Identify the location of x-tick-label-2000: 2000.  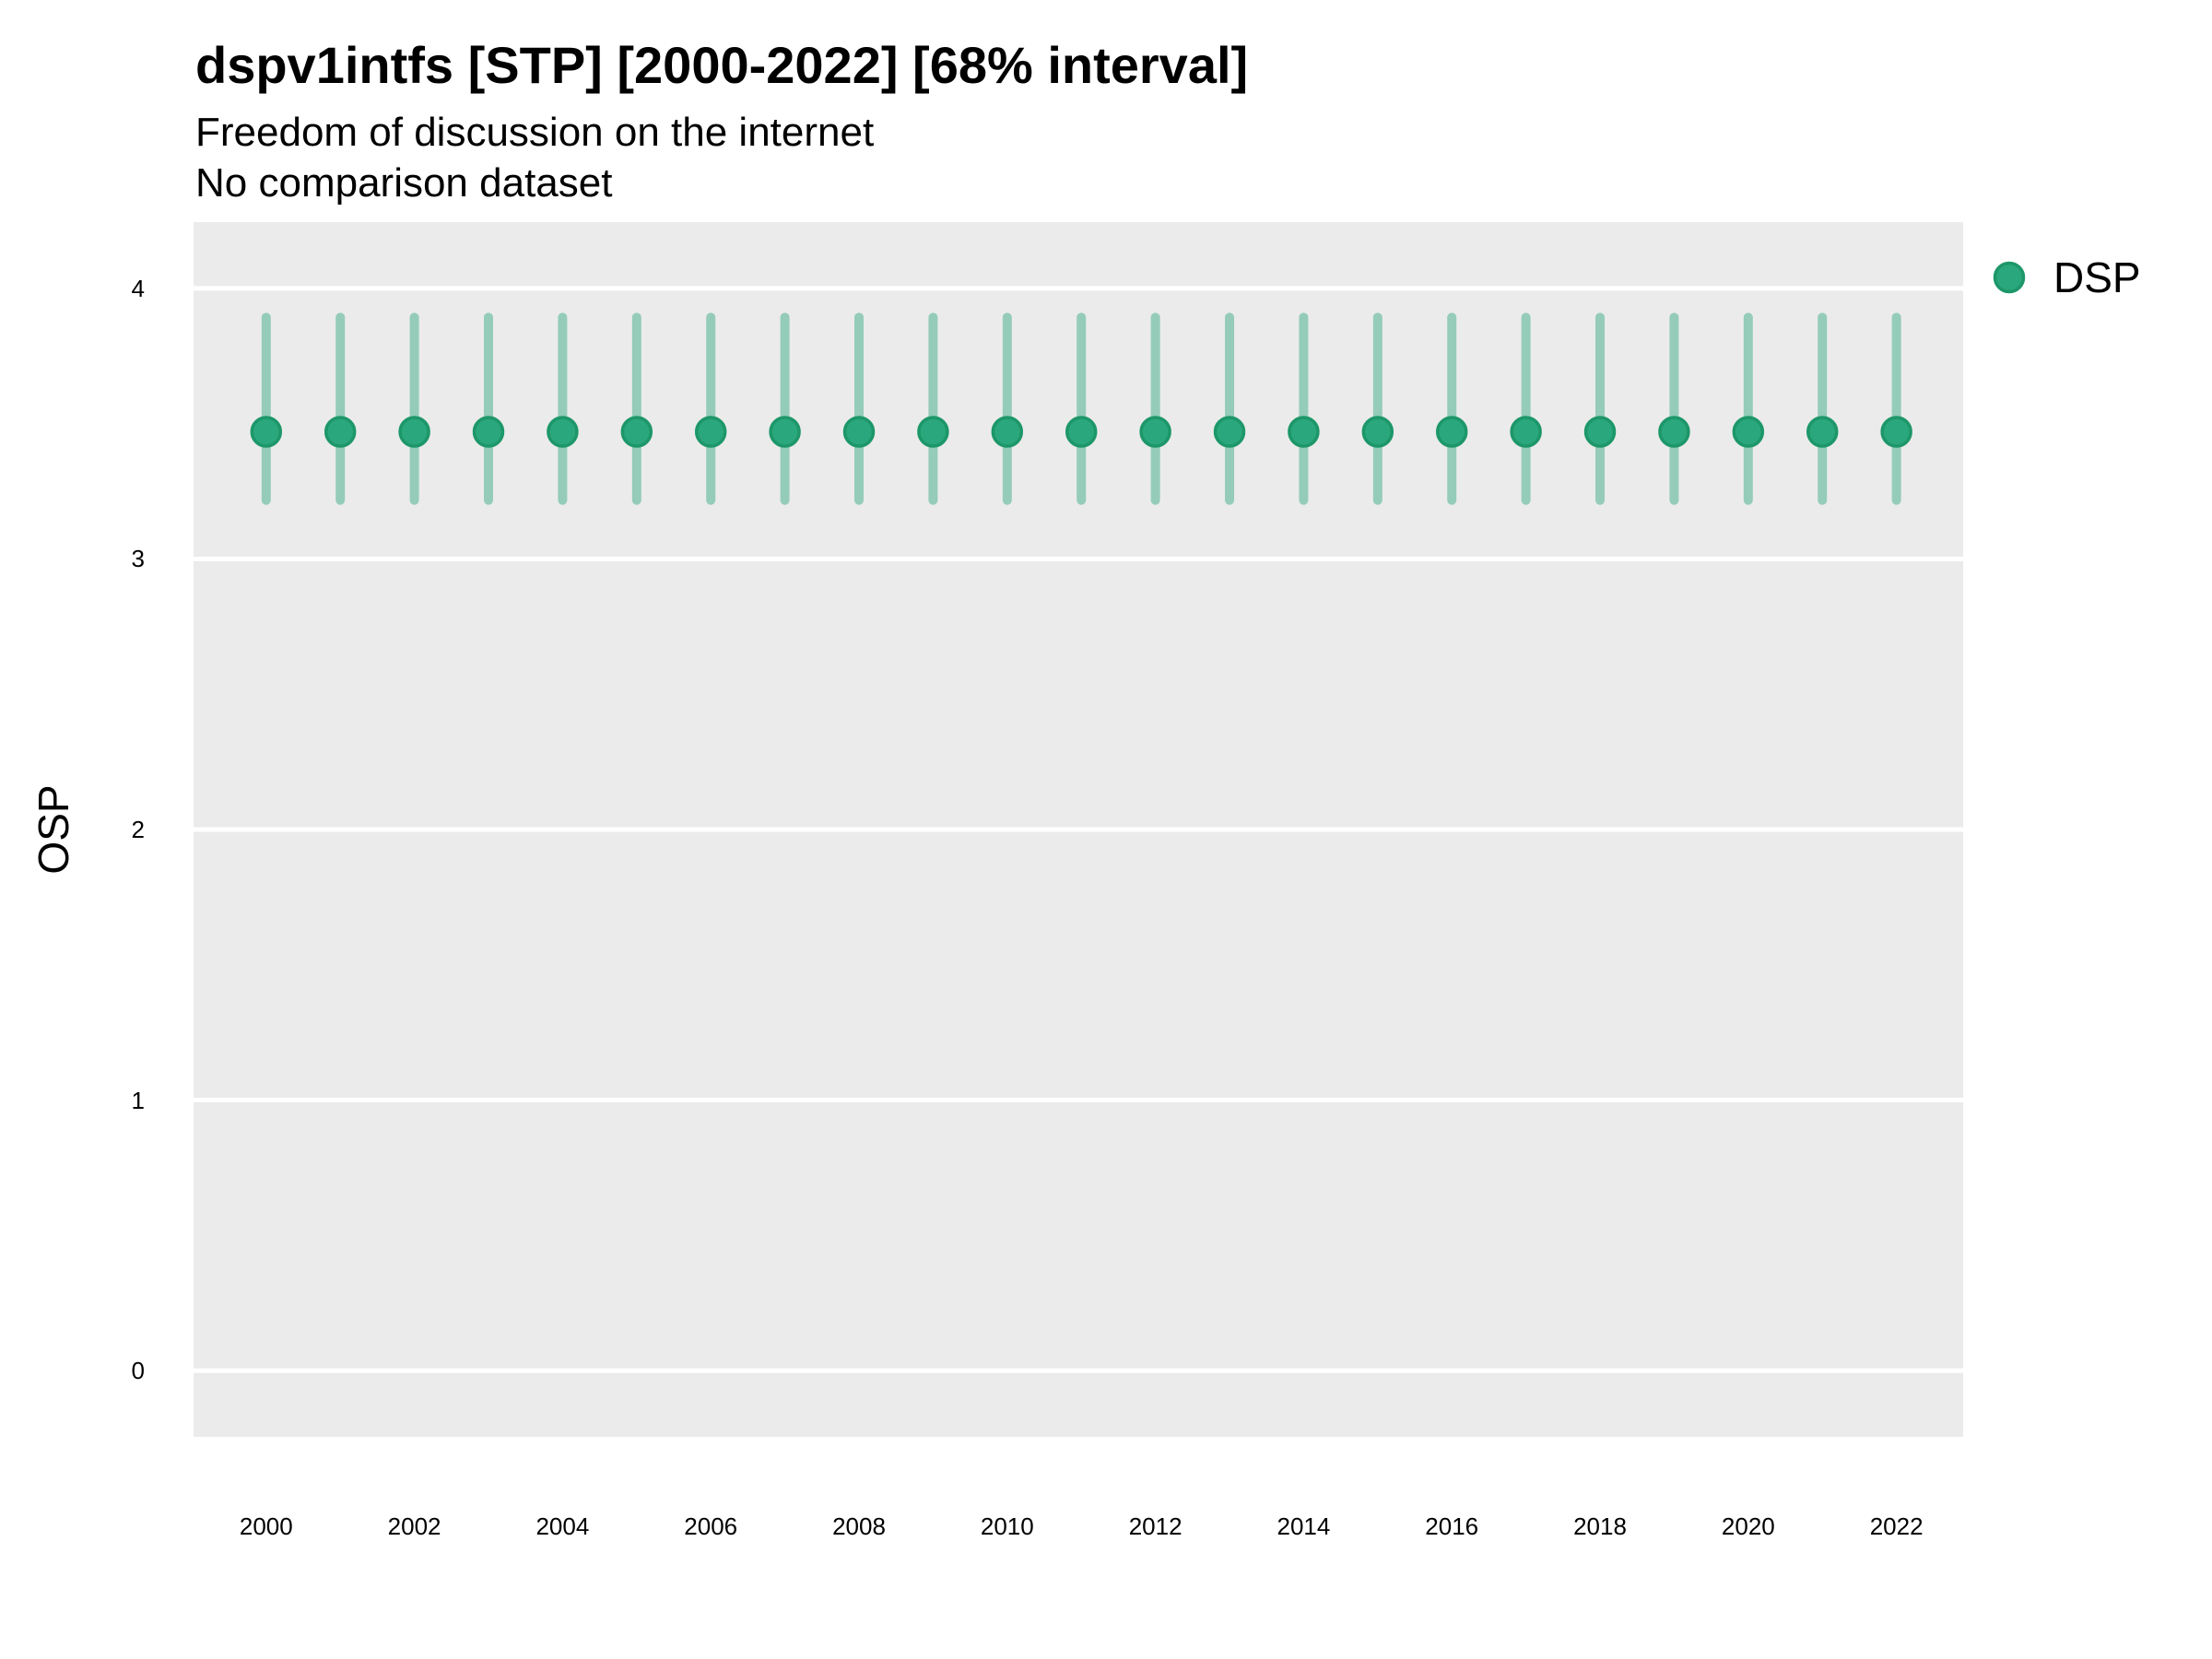
(266, 1526).